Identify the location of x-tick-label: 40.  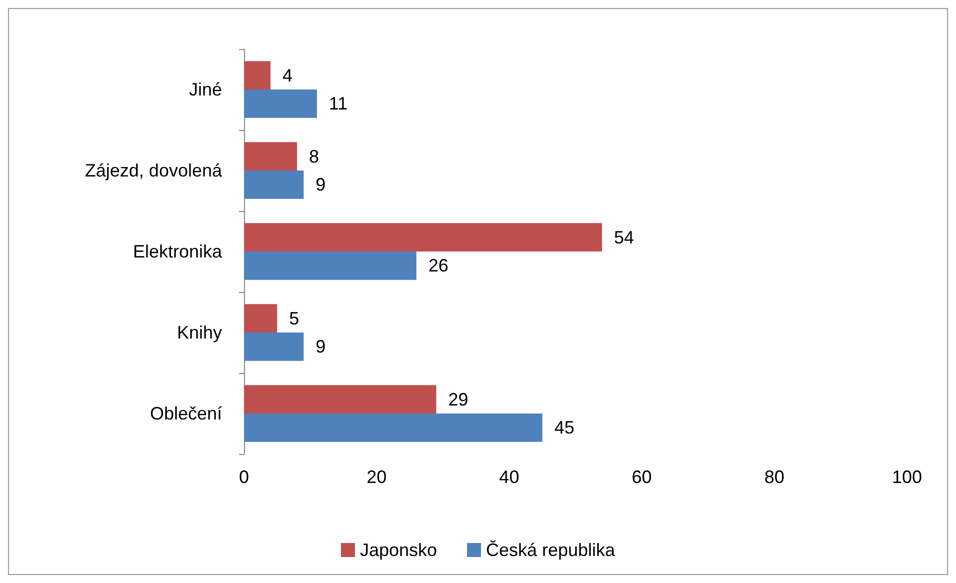
(509, 477).